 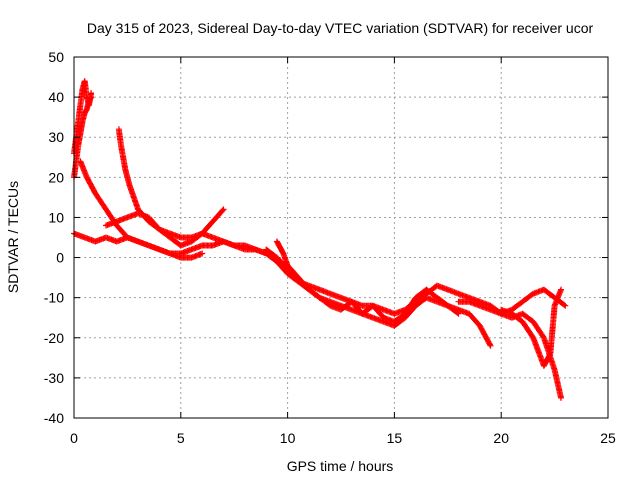 I want to click on x-tick-label: 20, so click(x=501, y=438).